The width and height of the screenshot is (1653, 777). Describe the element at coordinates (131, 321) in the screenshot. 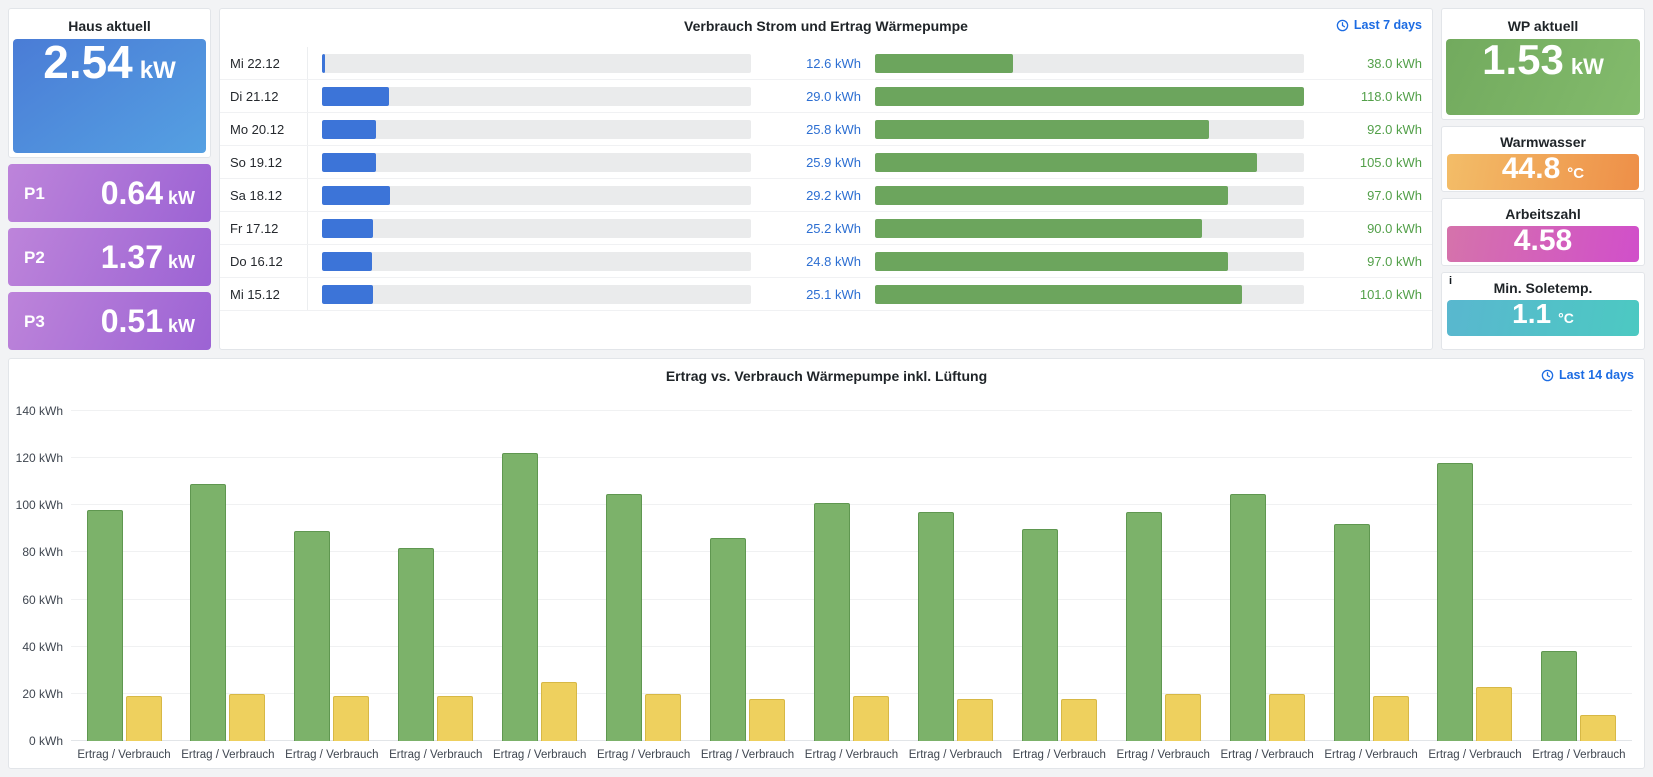

I see `stat-value: 0.51` at that location.